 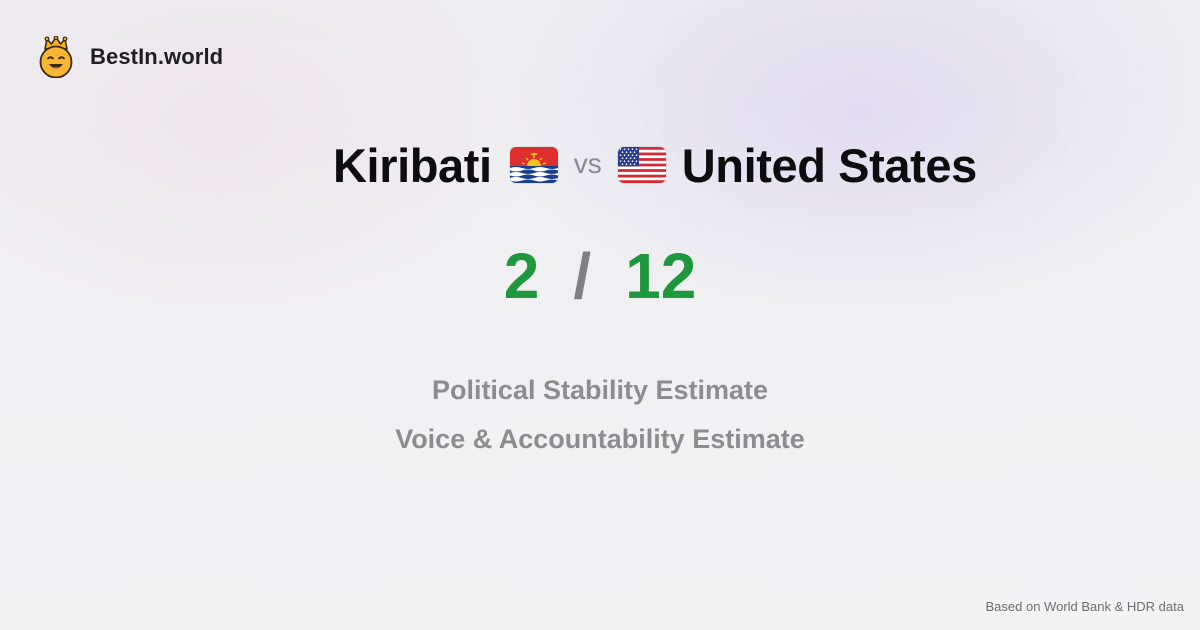 I want to click on united-states-flag-icon, so click(x=641, y=165).